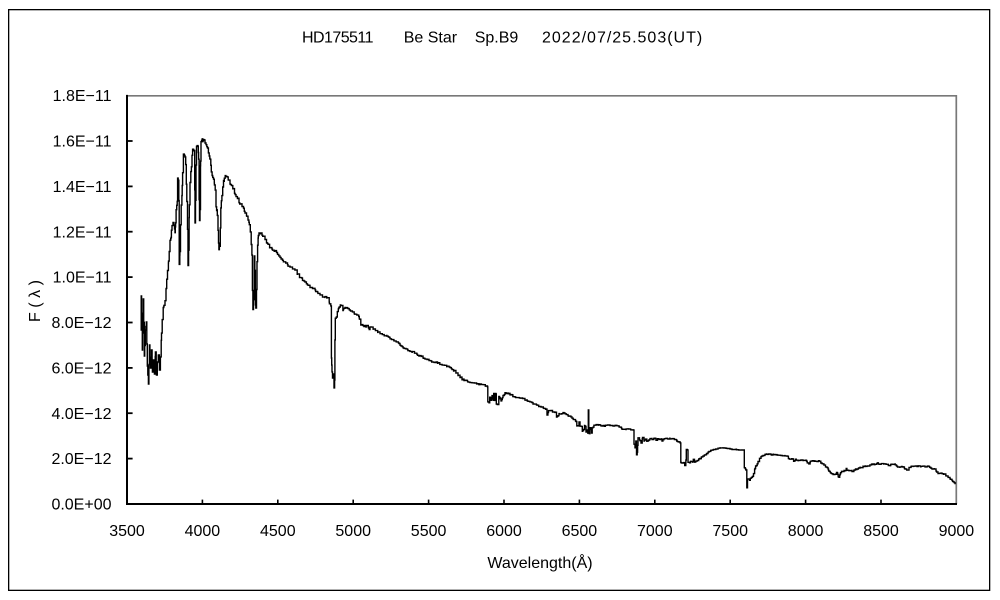  Describe the element at coordinates (81, 505) in the screenshot. I see `svg-text: 0.0E+00` at that location.